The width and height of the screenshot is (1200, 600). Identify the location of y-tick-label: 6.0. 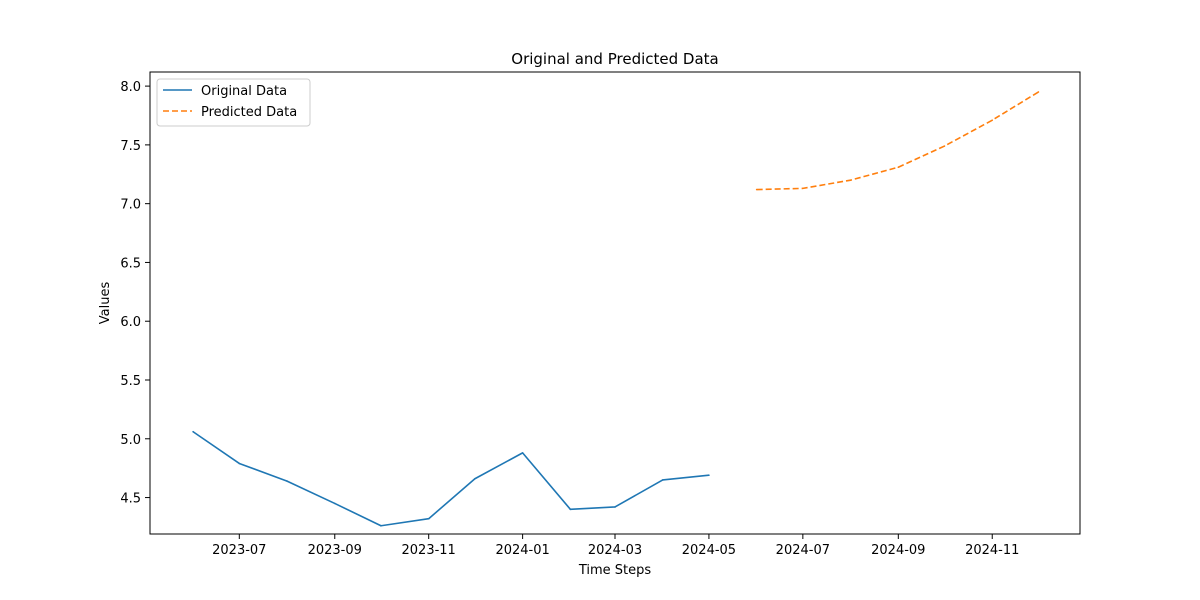
(130, 322).